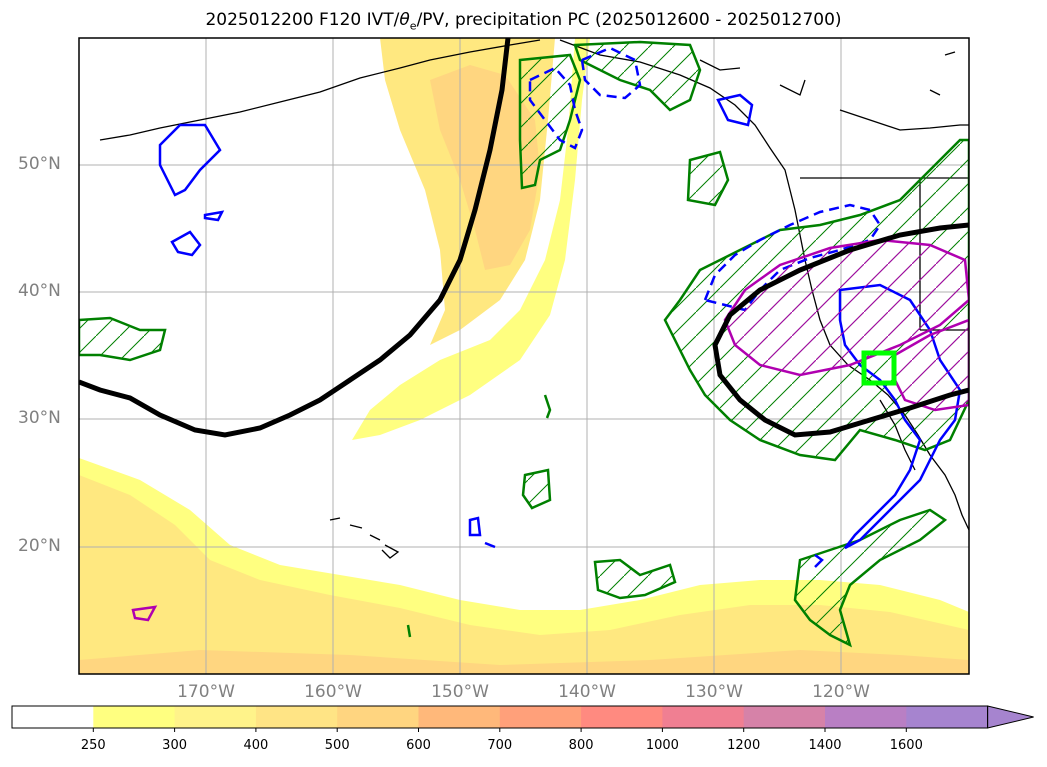  What do you see at coordinates (418, 745) in the screenshot?
I see `colorbar-tick-label: 600` at bounding box center [418, 745].